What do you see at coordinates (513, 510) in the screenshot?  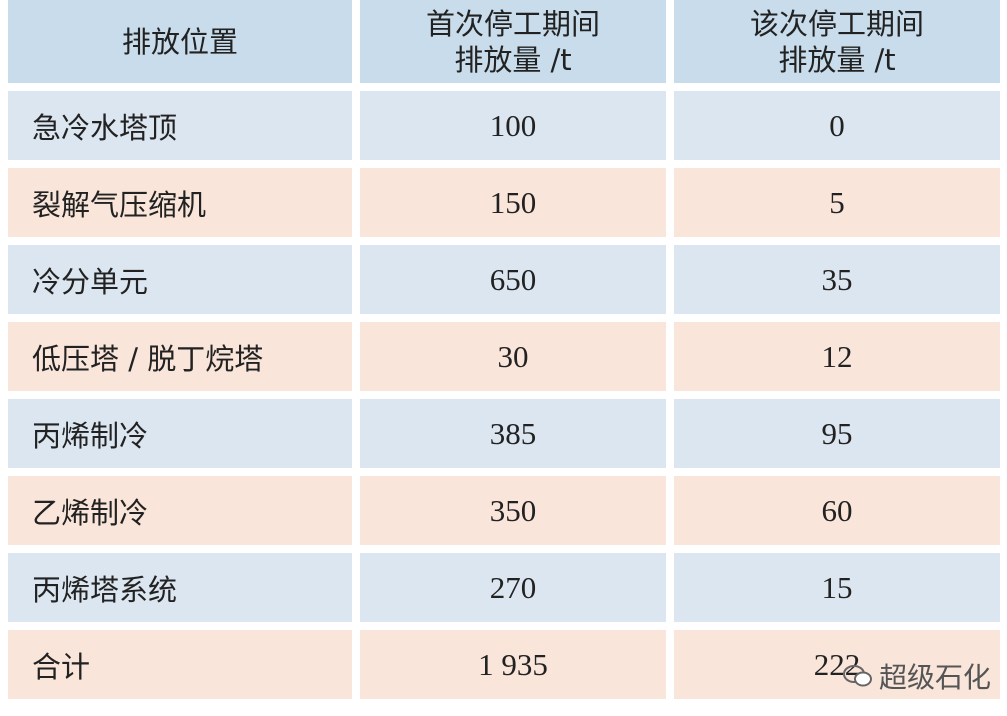 I see `table-cell: 350` at bounding box center [513, 510].